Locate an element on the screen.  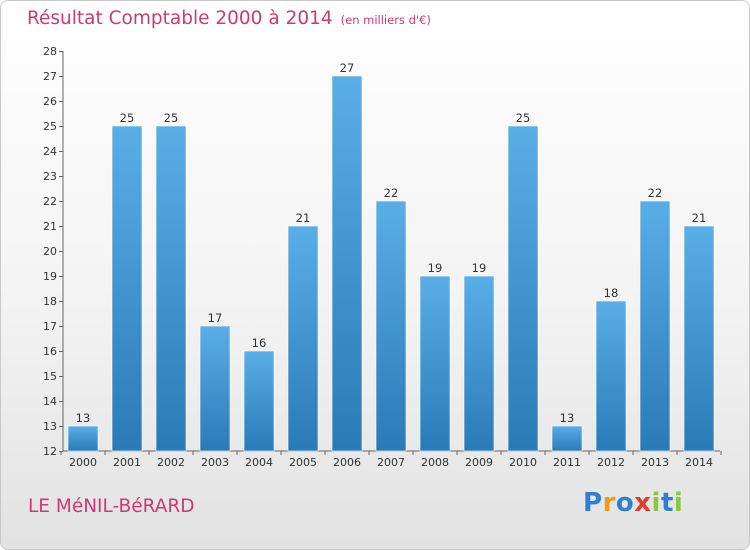
chart-title-unit: (en milliers d'€) is located at coordinates (385, 20).